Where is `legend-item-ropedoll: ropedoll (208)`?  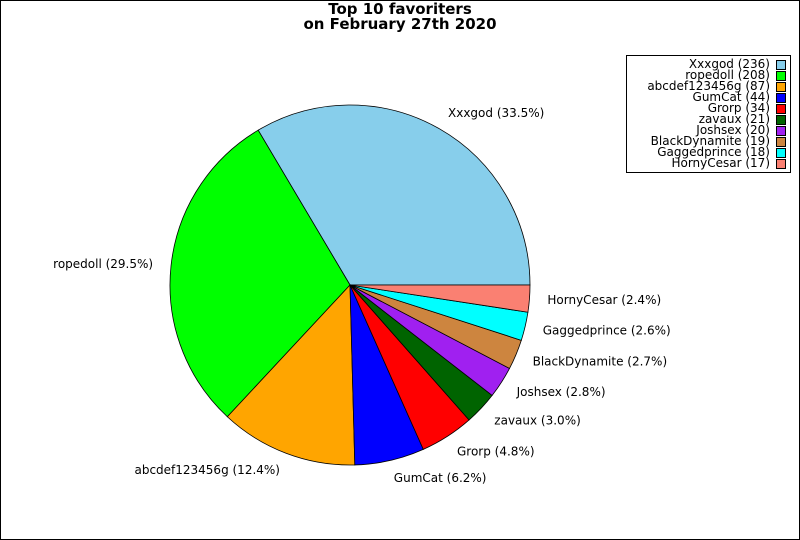
legend-item-ropedoll: ropedoll (208) is located at coordinates (735, 75).